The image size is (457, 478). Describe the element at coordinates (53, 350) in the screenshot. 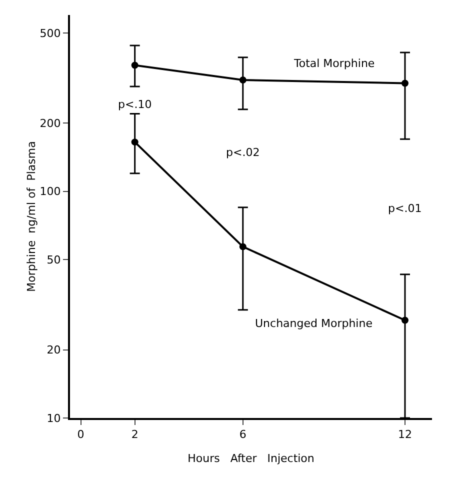

I see `y-tick-label: 20` at that location.